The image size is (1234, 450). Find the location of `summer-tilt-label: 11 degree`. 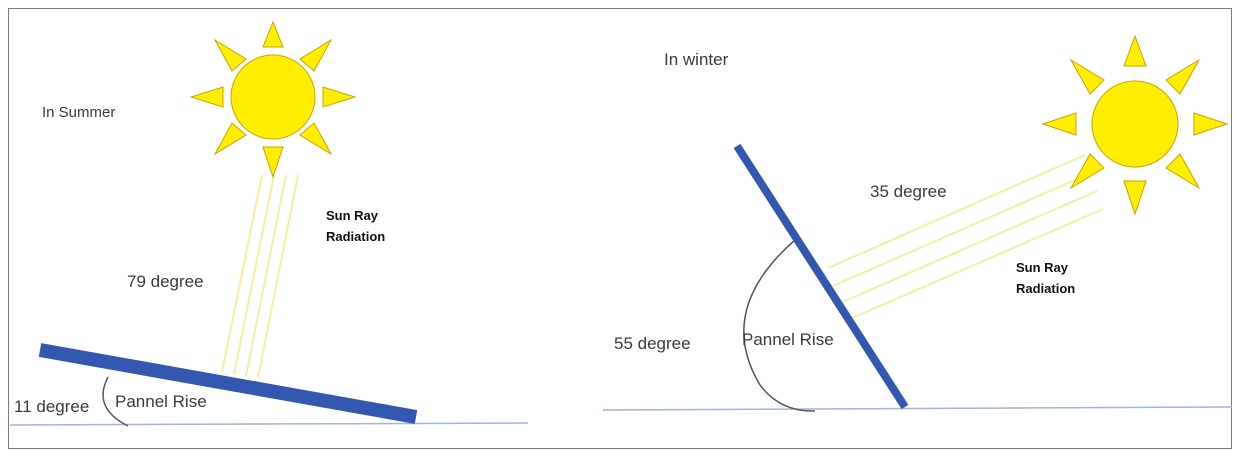

summer-tilt-label: 11 degree is located at coordinates (52, 406).